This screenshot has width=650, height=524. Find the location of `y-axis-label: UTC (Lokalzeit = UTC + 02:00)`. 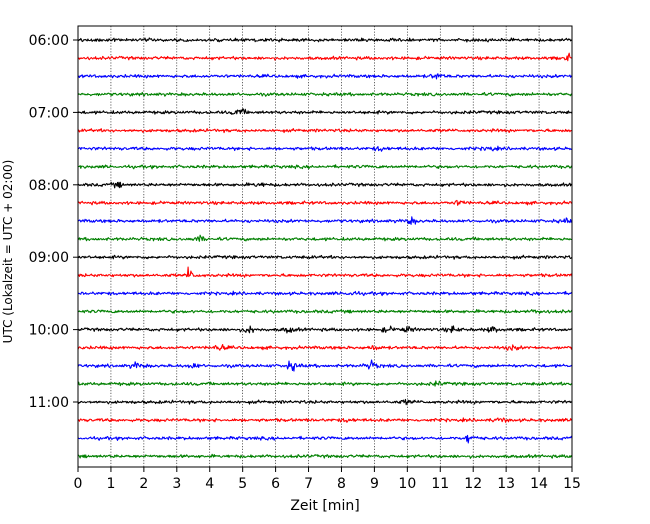

y-axis-label: UTC (Lokalzeit = UTC + 02:00) is located at coordinates (8, 252).